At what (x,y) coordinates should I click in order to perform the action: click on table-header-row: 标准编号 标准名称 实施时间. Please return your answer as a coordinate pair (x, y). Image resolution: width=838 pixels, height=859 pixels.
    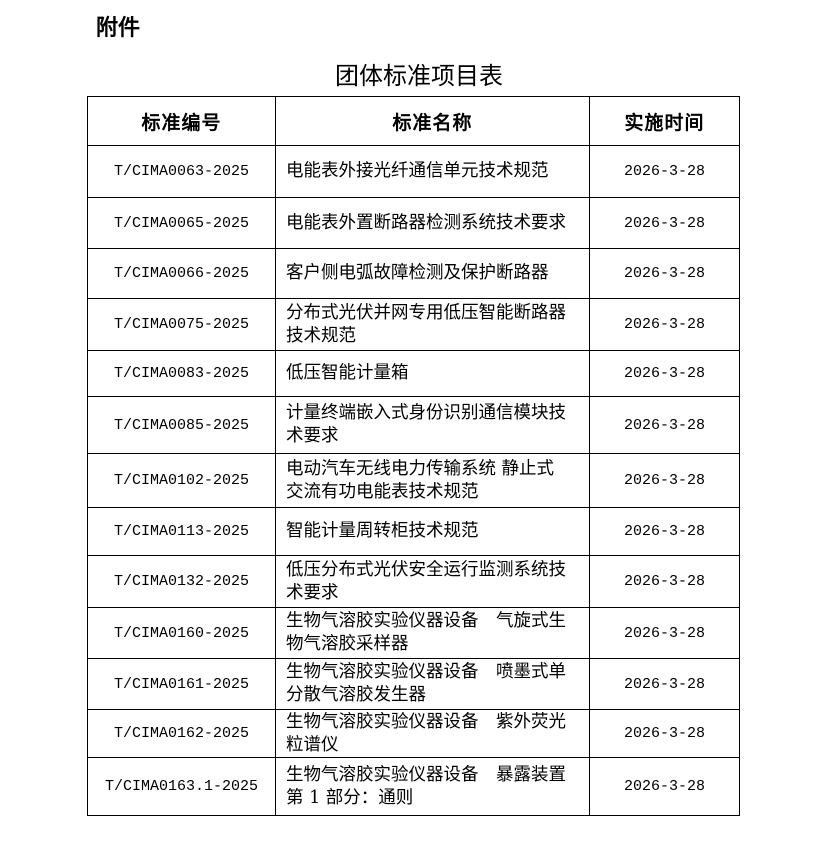
    Looking at the image, I should click on (413, 121).